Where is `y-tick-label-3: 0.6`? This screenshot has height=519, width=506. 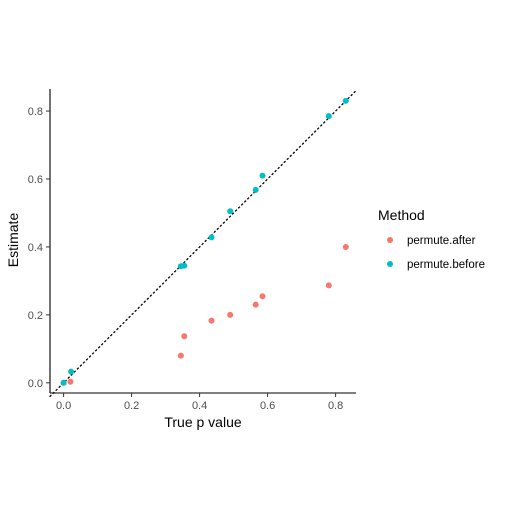
y-tick-label-3: 0.6 is located at coordinates (35, 180).